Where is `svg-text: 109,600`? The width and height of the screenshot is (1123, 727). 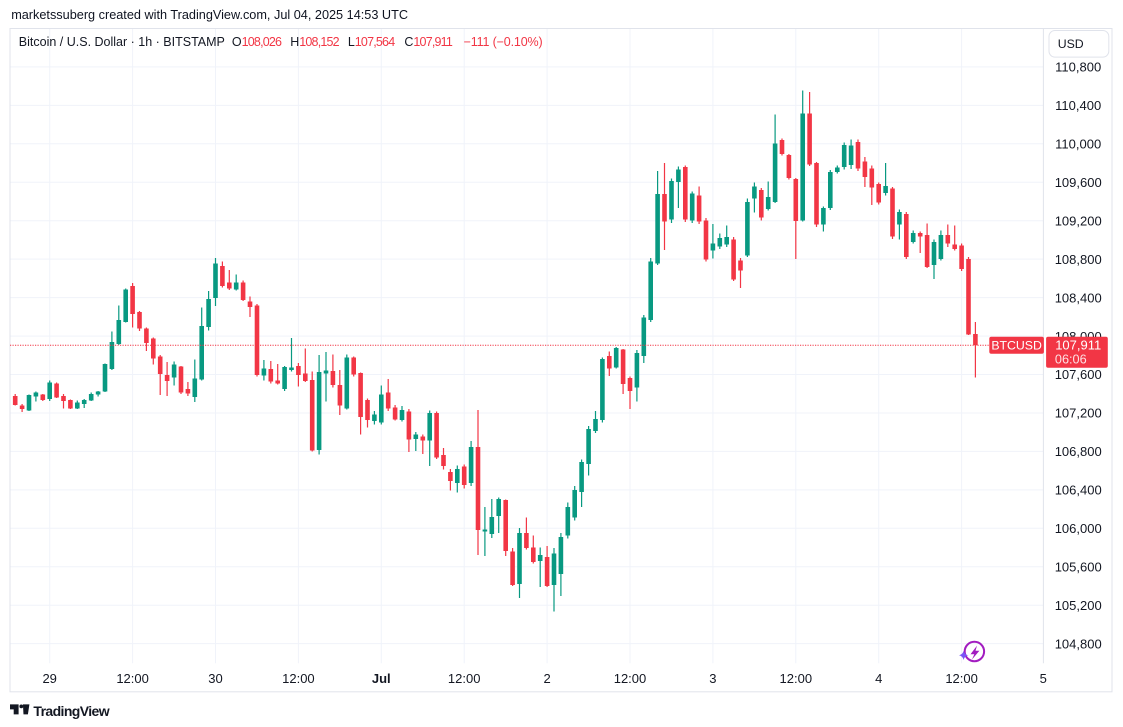
svg-text: 109,600 is located at coordinates (1078, 182).